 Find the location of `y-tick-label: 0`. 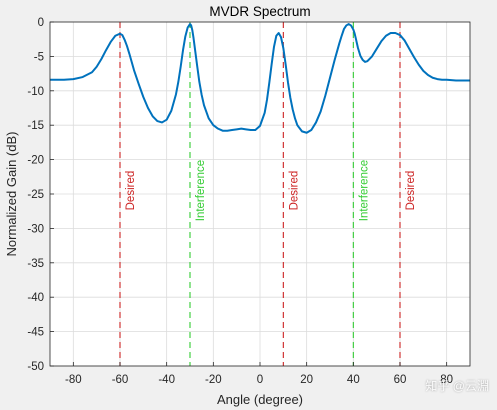

y-tick-label: 0 is located at coordinates (41, 23).